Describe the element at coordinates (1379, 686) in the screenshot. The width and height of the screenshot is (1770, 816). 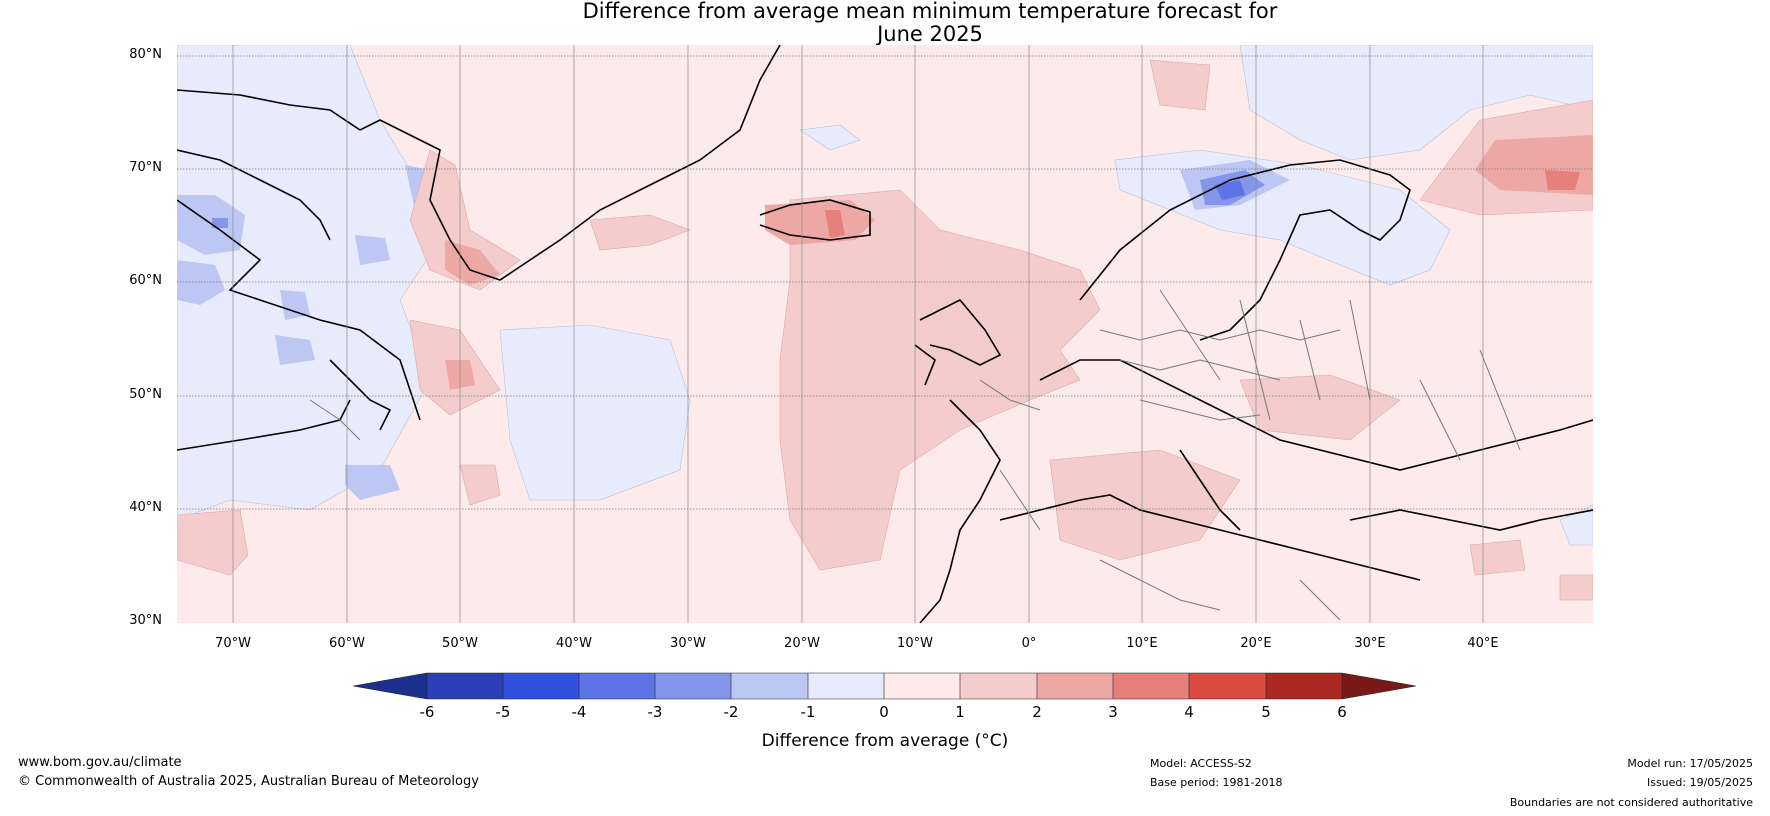
I see `colorbar-extend-high` at that location.